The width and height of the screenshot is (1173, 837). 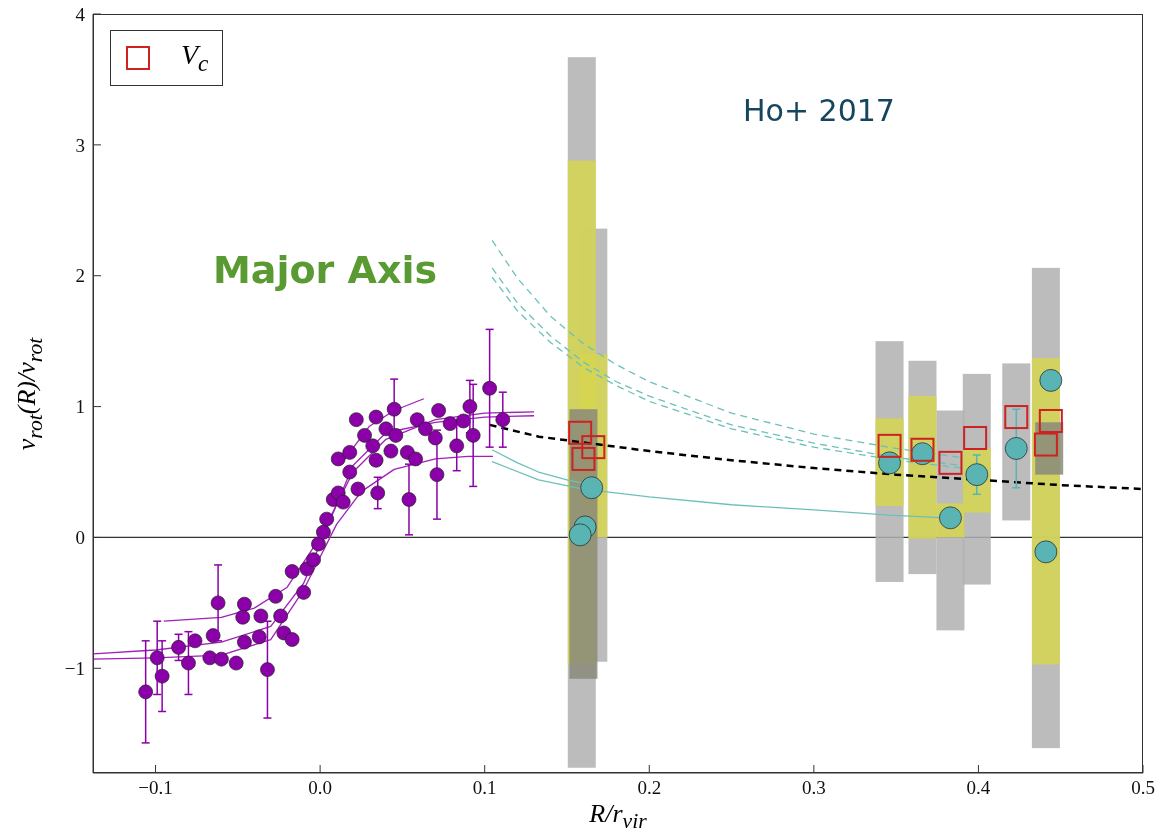 What do you see at coordinates (80, 14) in the screenshot?
I see `y-tick-label: 4` at bounding box center [80, 14].